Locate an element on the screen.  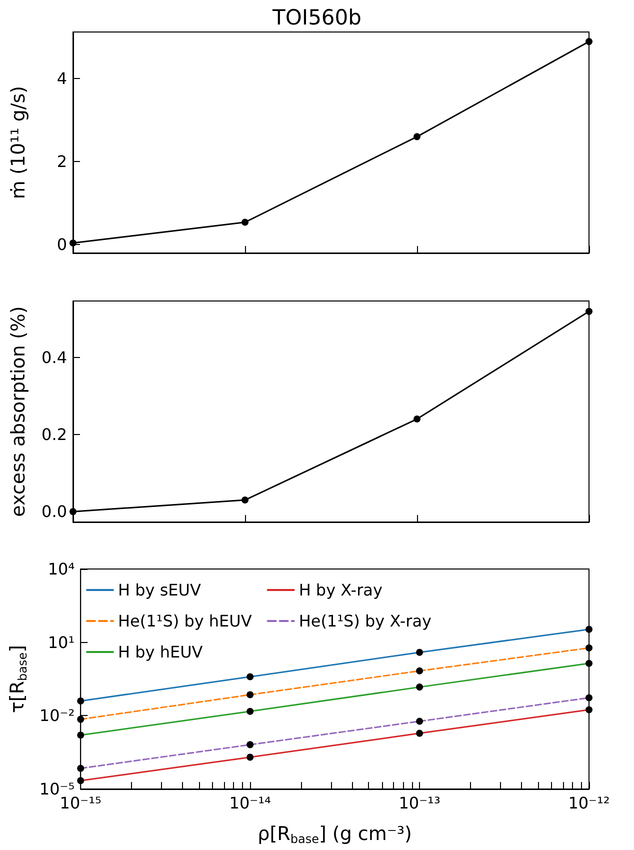
legend-label: H by hEUV is located at coordinates (160, 652).